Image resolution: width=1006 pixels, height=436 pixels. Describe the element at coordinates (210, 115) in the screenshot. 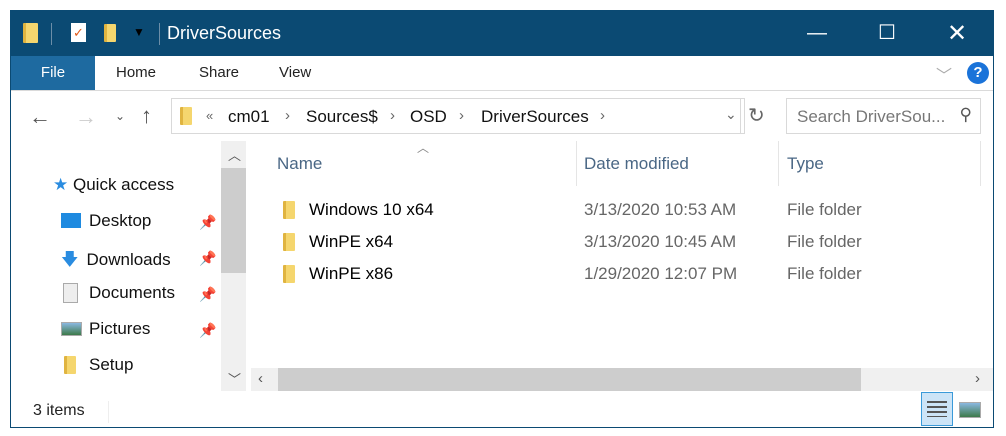

I see `overflow-chevron: «` at that location.